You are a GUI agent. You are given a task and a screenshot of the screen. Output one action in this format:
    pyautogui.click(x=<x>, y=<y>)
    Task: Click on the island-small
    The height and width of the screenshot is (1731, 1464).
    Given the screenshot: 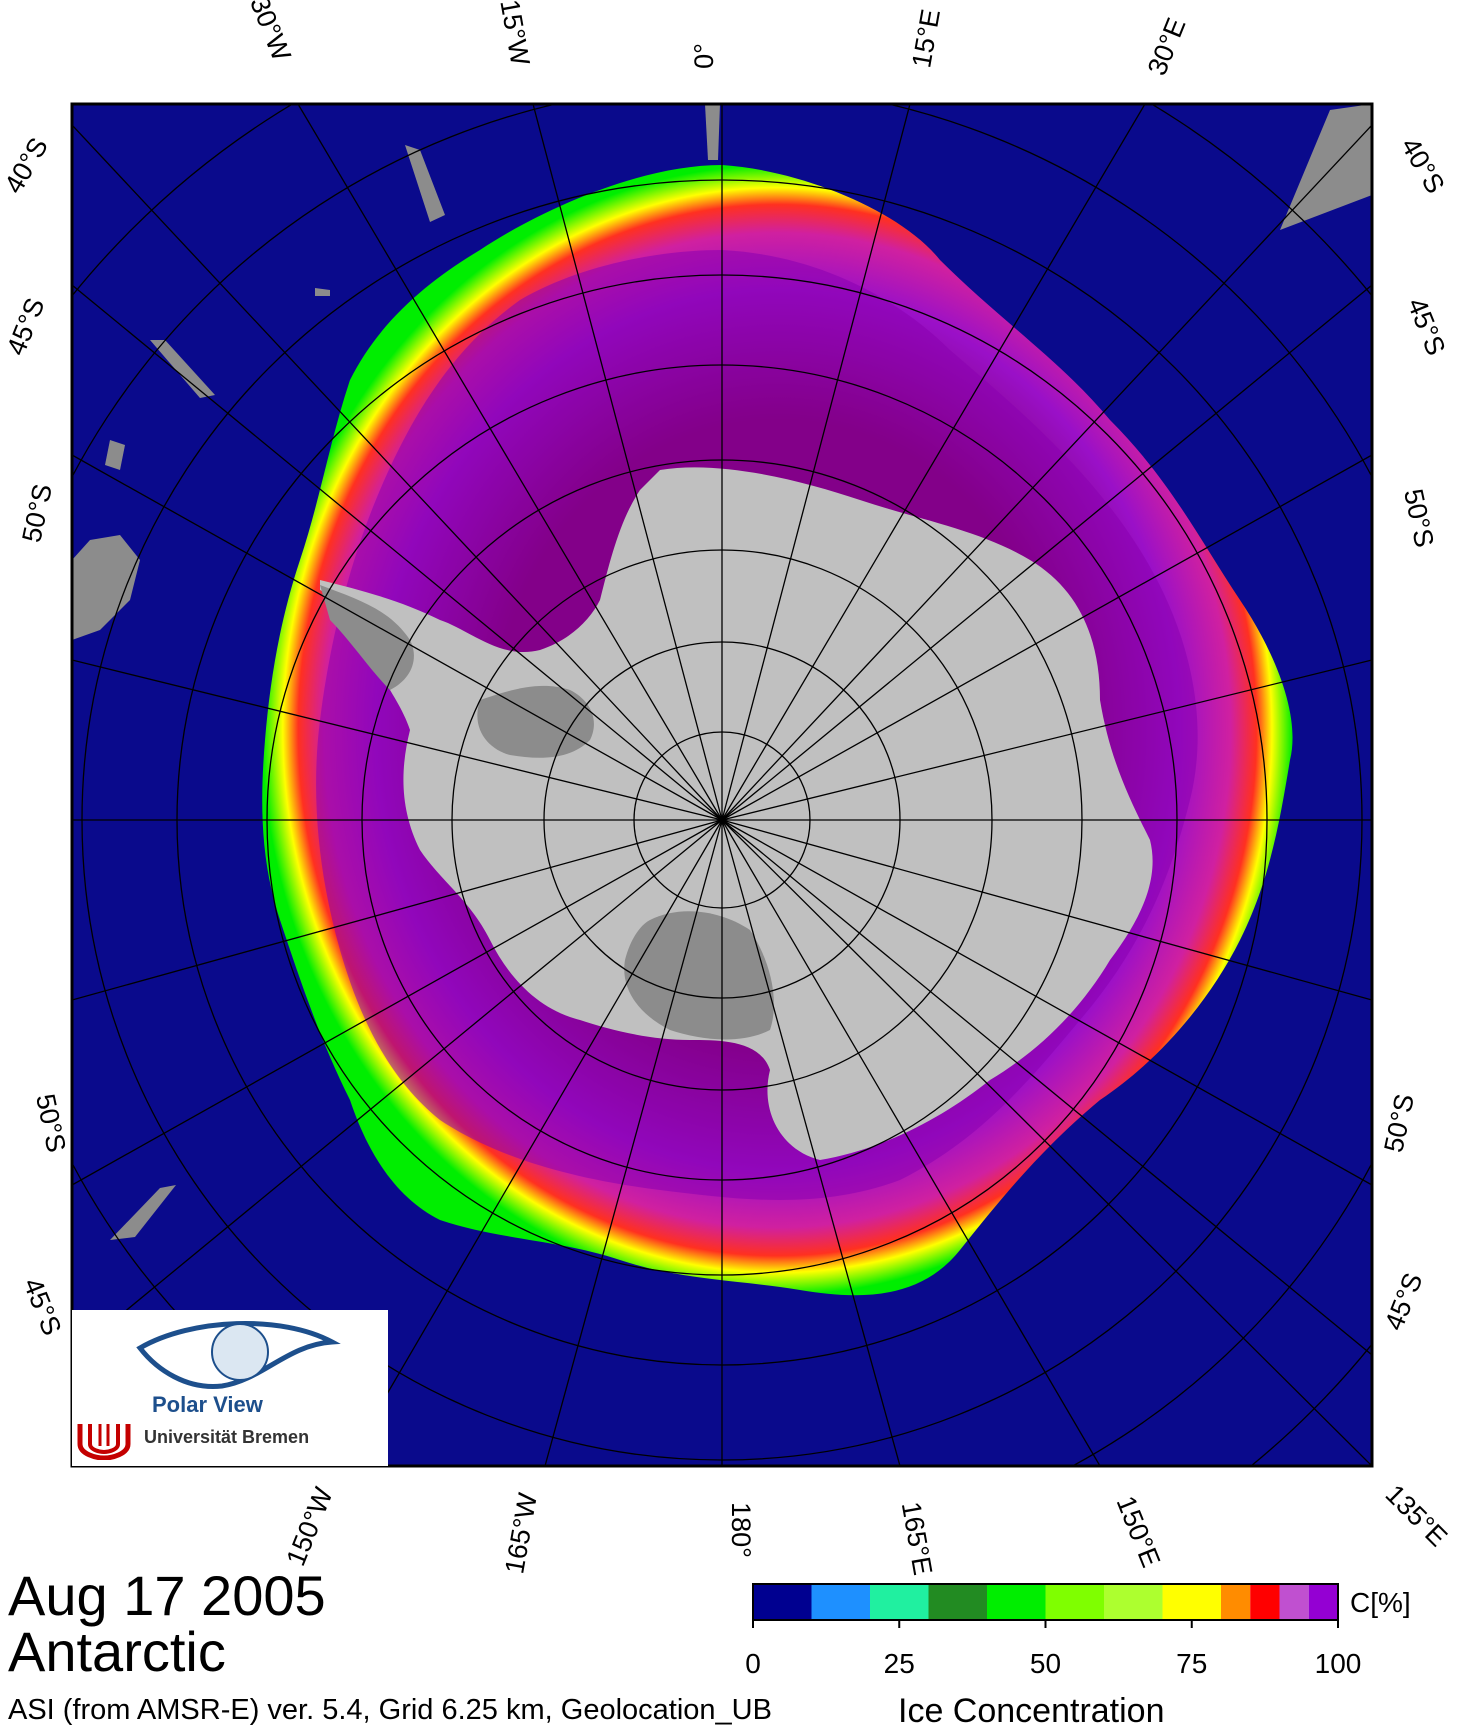 What is the action you would take?
    pyautogui.click(x=322, y=292)
    